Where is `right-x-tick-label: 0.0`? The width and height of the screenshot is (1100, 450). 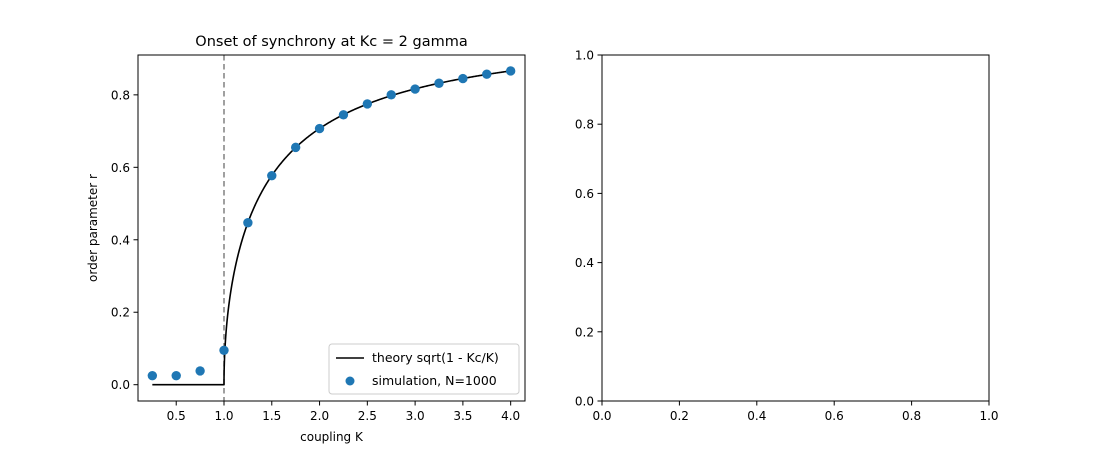 right-x-tick-label: 0.0 is located at coordinates (601, 416).